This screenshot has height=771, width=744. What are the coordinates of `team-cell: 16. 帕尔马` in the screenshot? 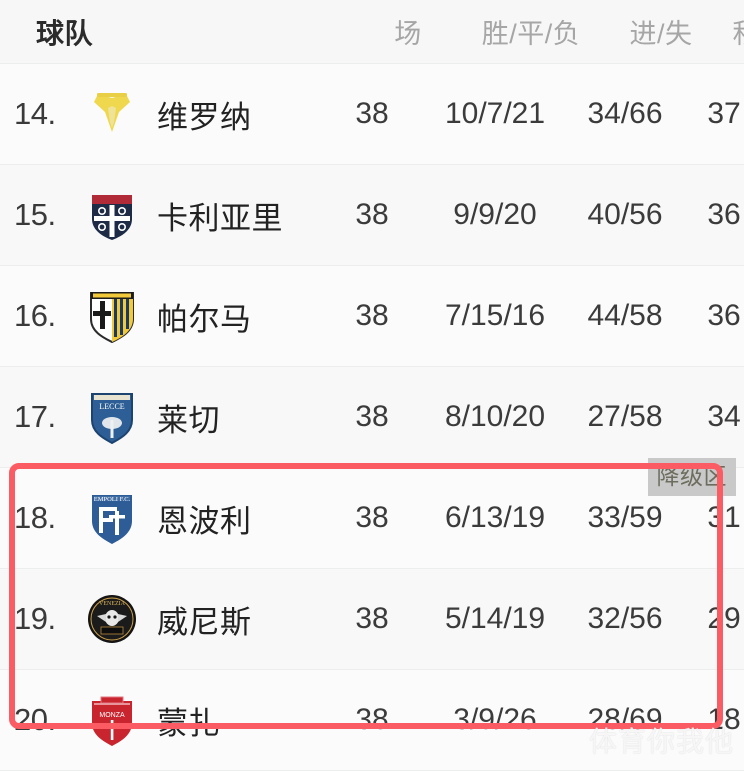 It's located at (162, 316).